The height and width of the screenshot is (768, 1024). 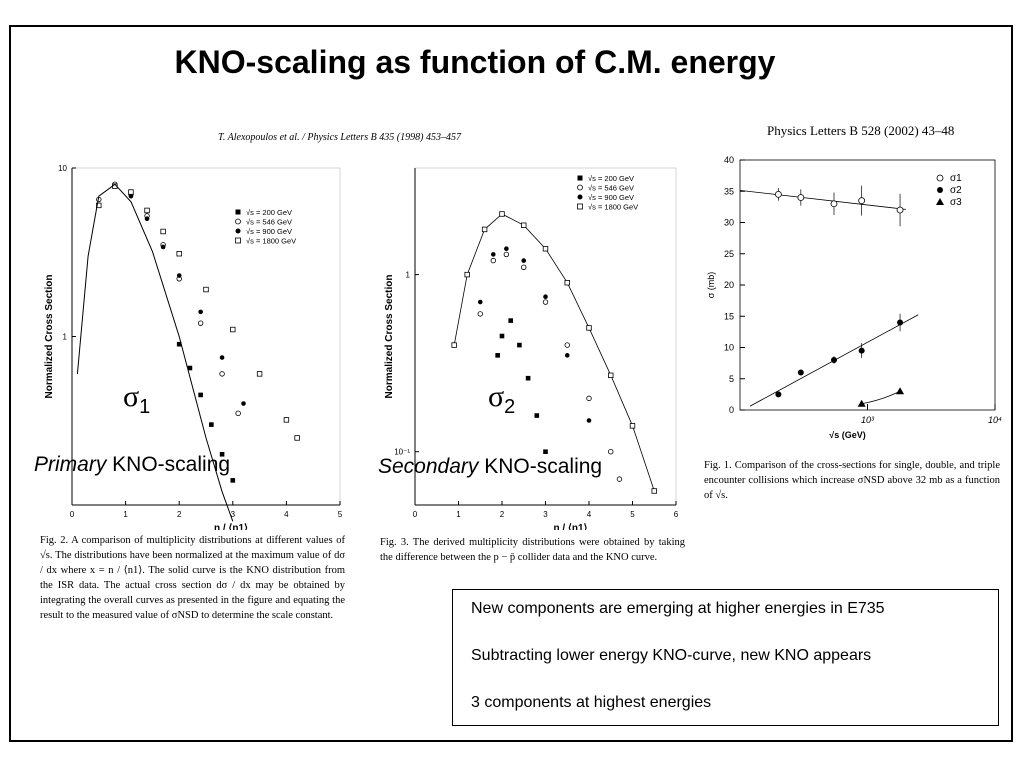 What do you see at coordinates (822, 199) in the screenshot?
I see `fit-line-sigma1` at bounding box center [822, 199].